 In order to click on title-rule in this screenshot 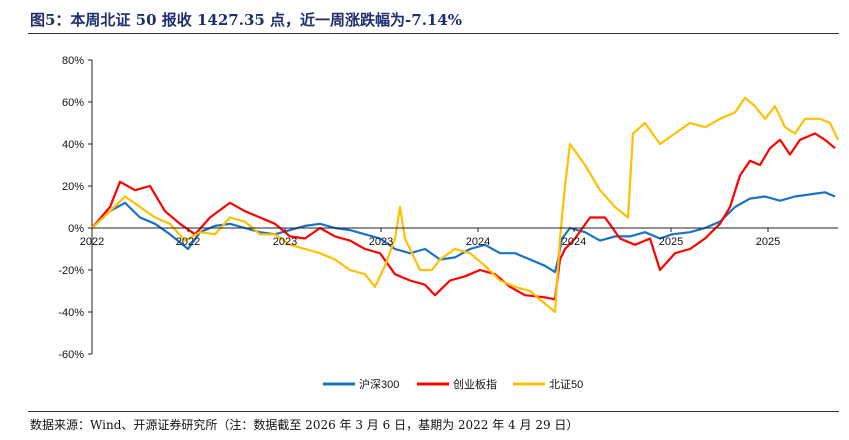, I will do `click(433, 33)`.